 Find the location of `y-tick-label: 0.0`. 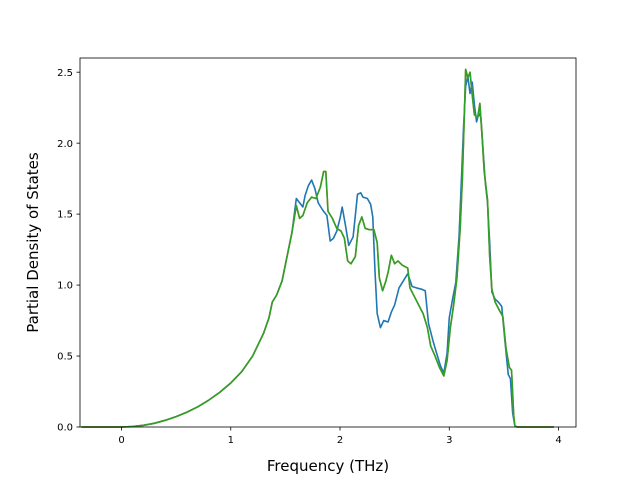

y-tick-label: 0.0 is located at coordinates (65, 428).